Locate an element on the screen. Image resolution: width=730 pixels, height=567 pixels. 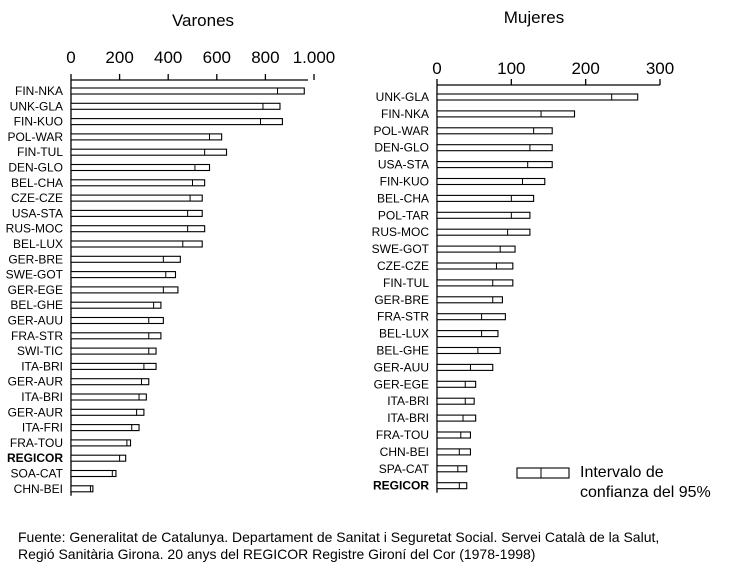
category-label: BEL-CHA is located at coordinates (37, 183).